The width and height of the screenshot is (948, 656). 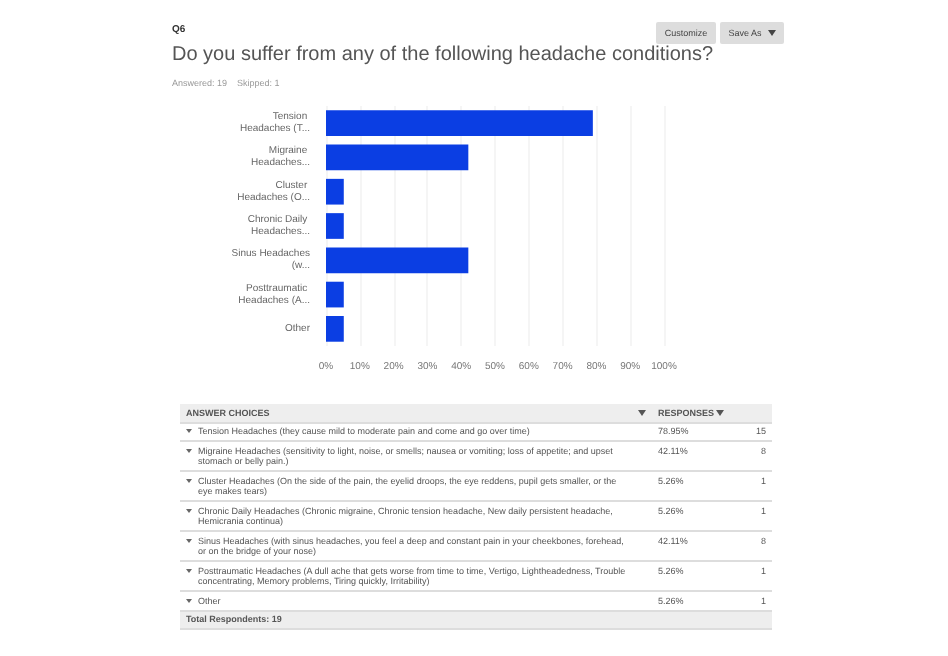 I want to click on chart-title: Do you suffer from any of the following headache conditions?, so click(x=443, y=55).